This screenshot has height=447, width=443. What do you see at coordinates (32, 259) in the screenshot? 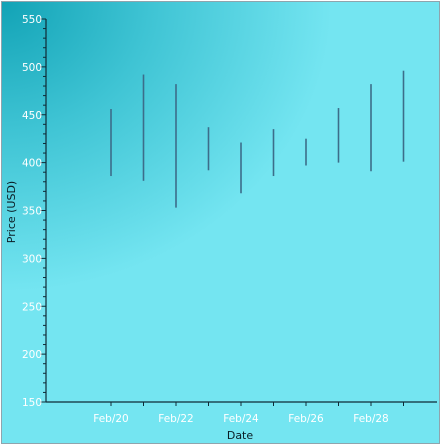
I see `y-tick-label: 300` at bounding box center [32, 259].